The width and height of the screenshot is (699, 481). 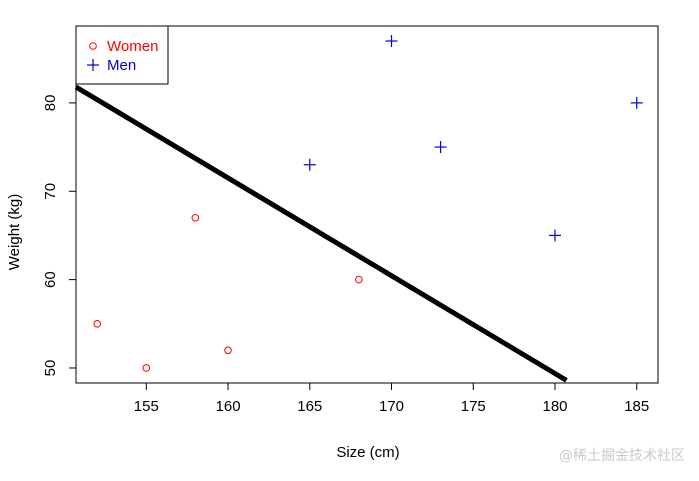 I want to click on legend-label-women: Women, so click(x=132, y=46).